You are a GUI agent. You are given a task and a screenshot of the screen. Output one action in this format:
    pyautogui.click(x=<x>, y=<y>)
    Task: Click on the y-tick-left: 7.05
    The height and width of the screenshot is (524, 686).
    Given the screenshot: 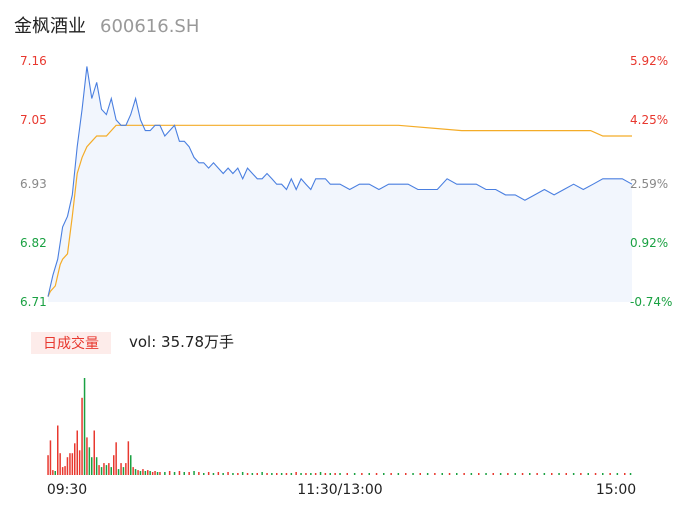 What is the action you would take?
    pyautogui.click(x=33, y=120)
    